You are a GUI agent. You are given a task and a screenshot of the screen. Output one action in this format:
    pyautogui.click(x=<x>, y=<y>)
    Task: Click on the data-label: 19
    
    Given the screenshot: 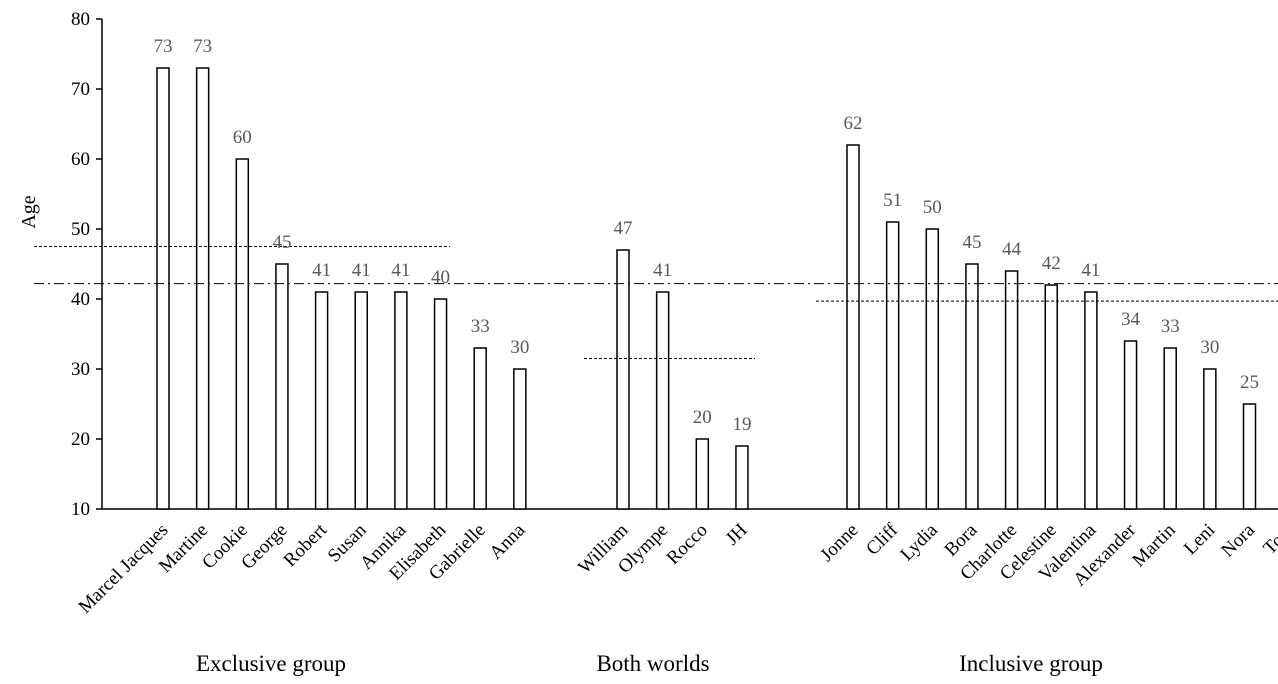 What is the action you would take?
    pyautogui.click(x=741, y=424)
    